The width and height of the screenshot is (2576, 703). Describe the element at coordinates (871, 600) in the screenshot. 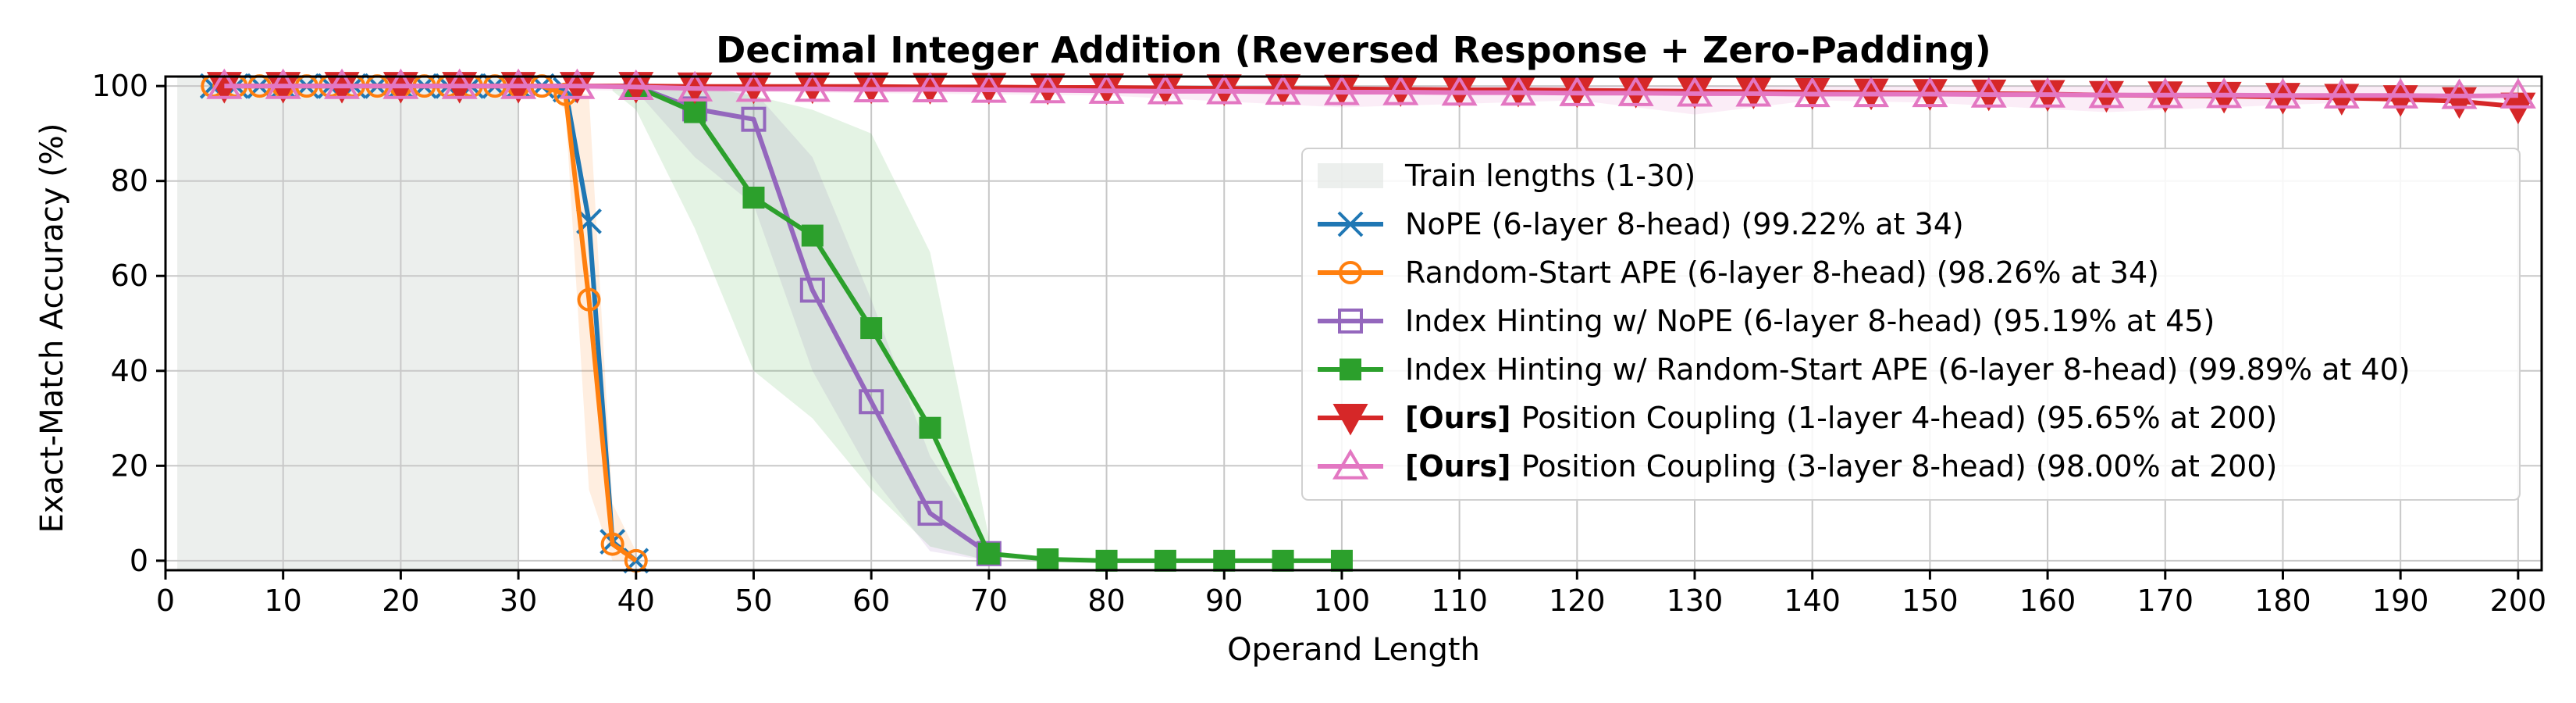

I see `x-tick-label: 60` at that location.